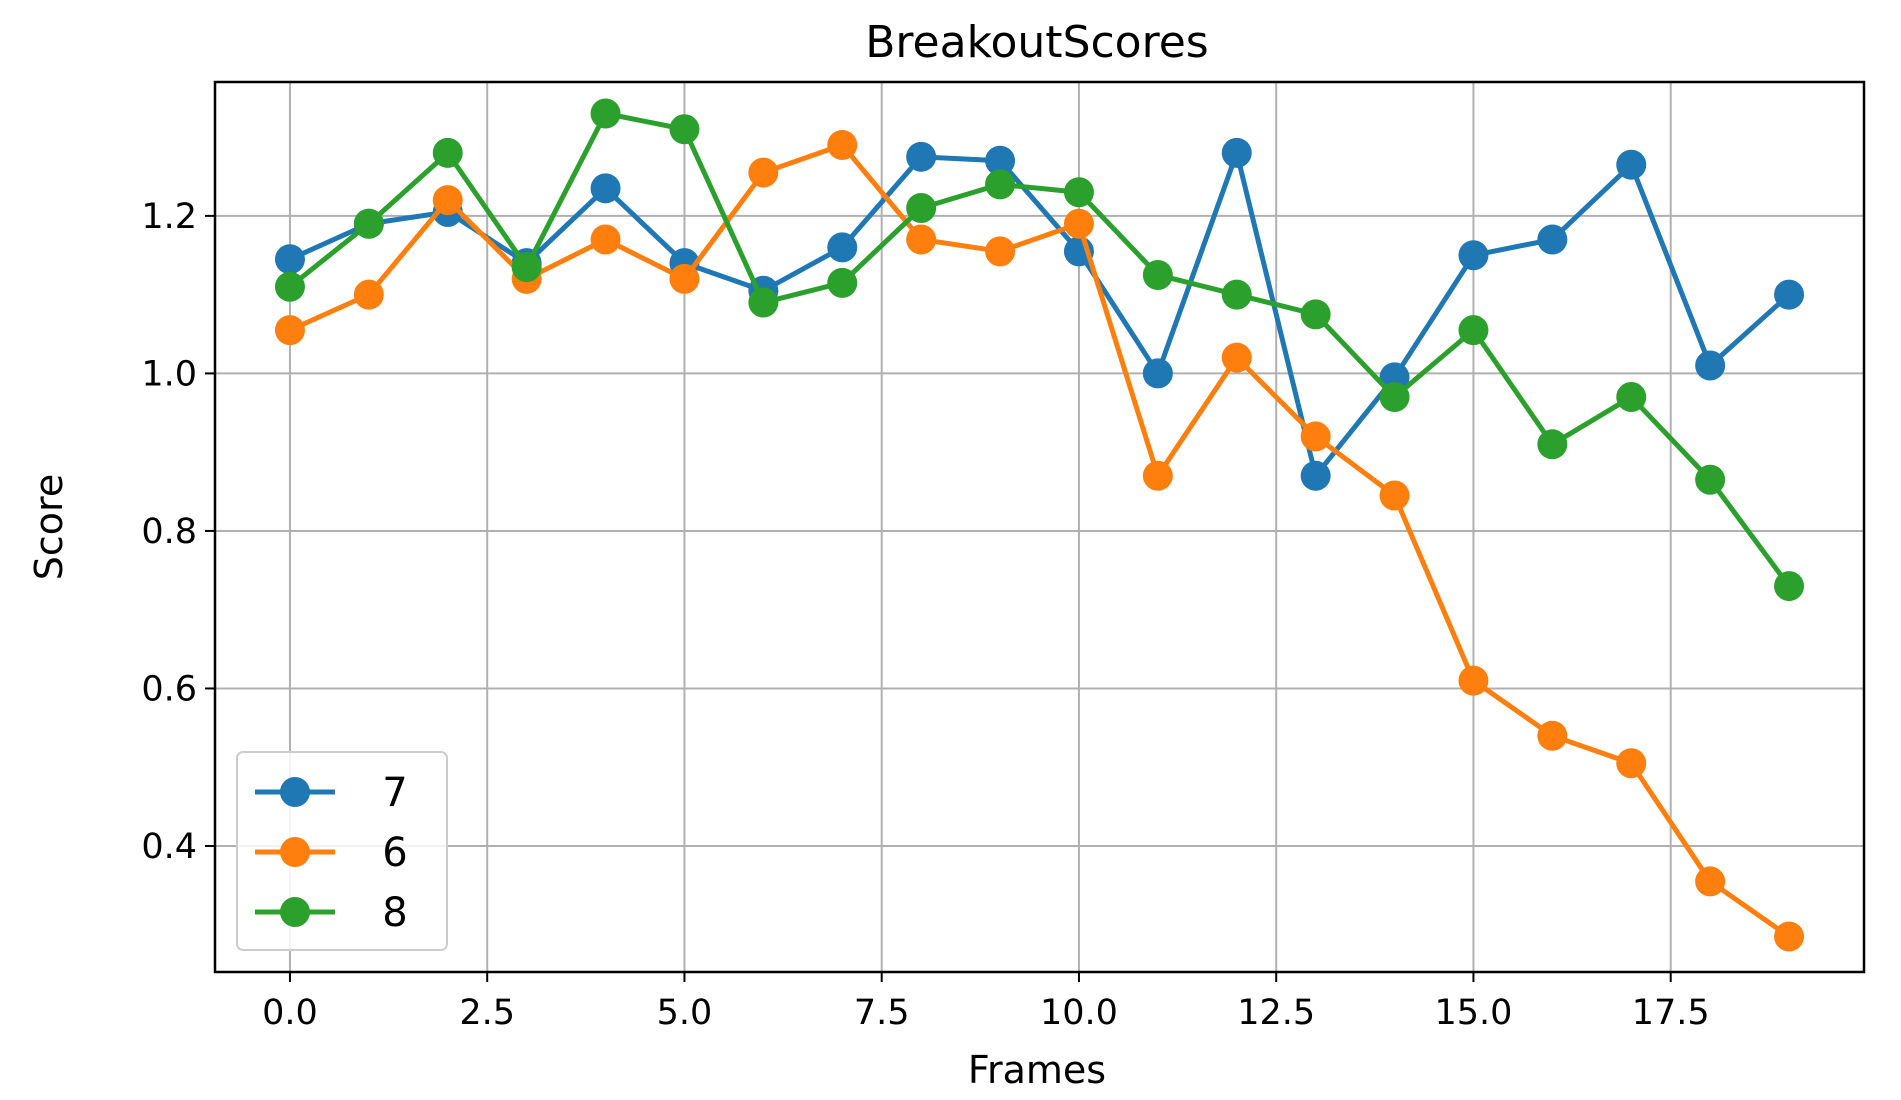  What do you see at coordinates (882, 1013) in the screenshot?
I see `x-tick-label: 7.5` at bounding box center [882, 1013].